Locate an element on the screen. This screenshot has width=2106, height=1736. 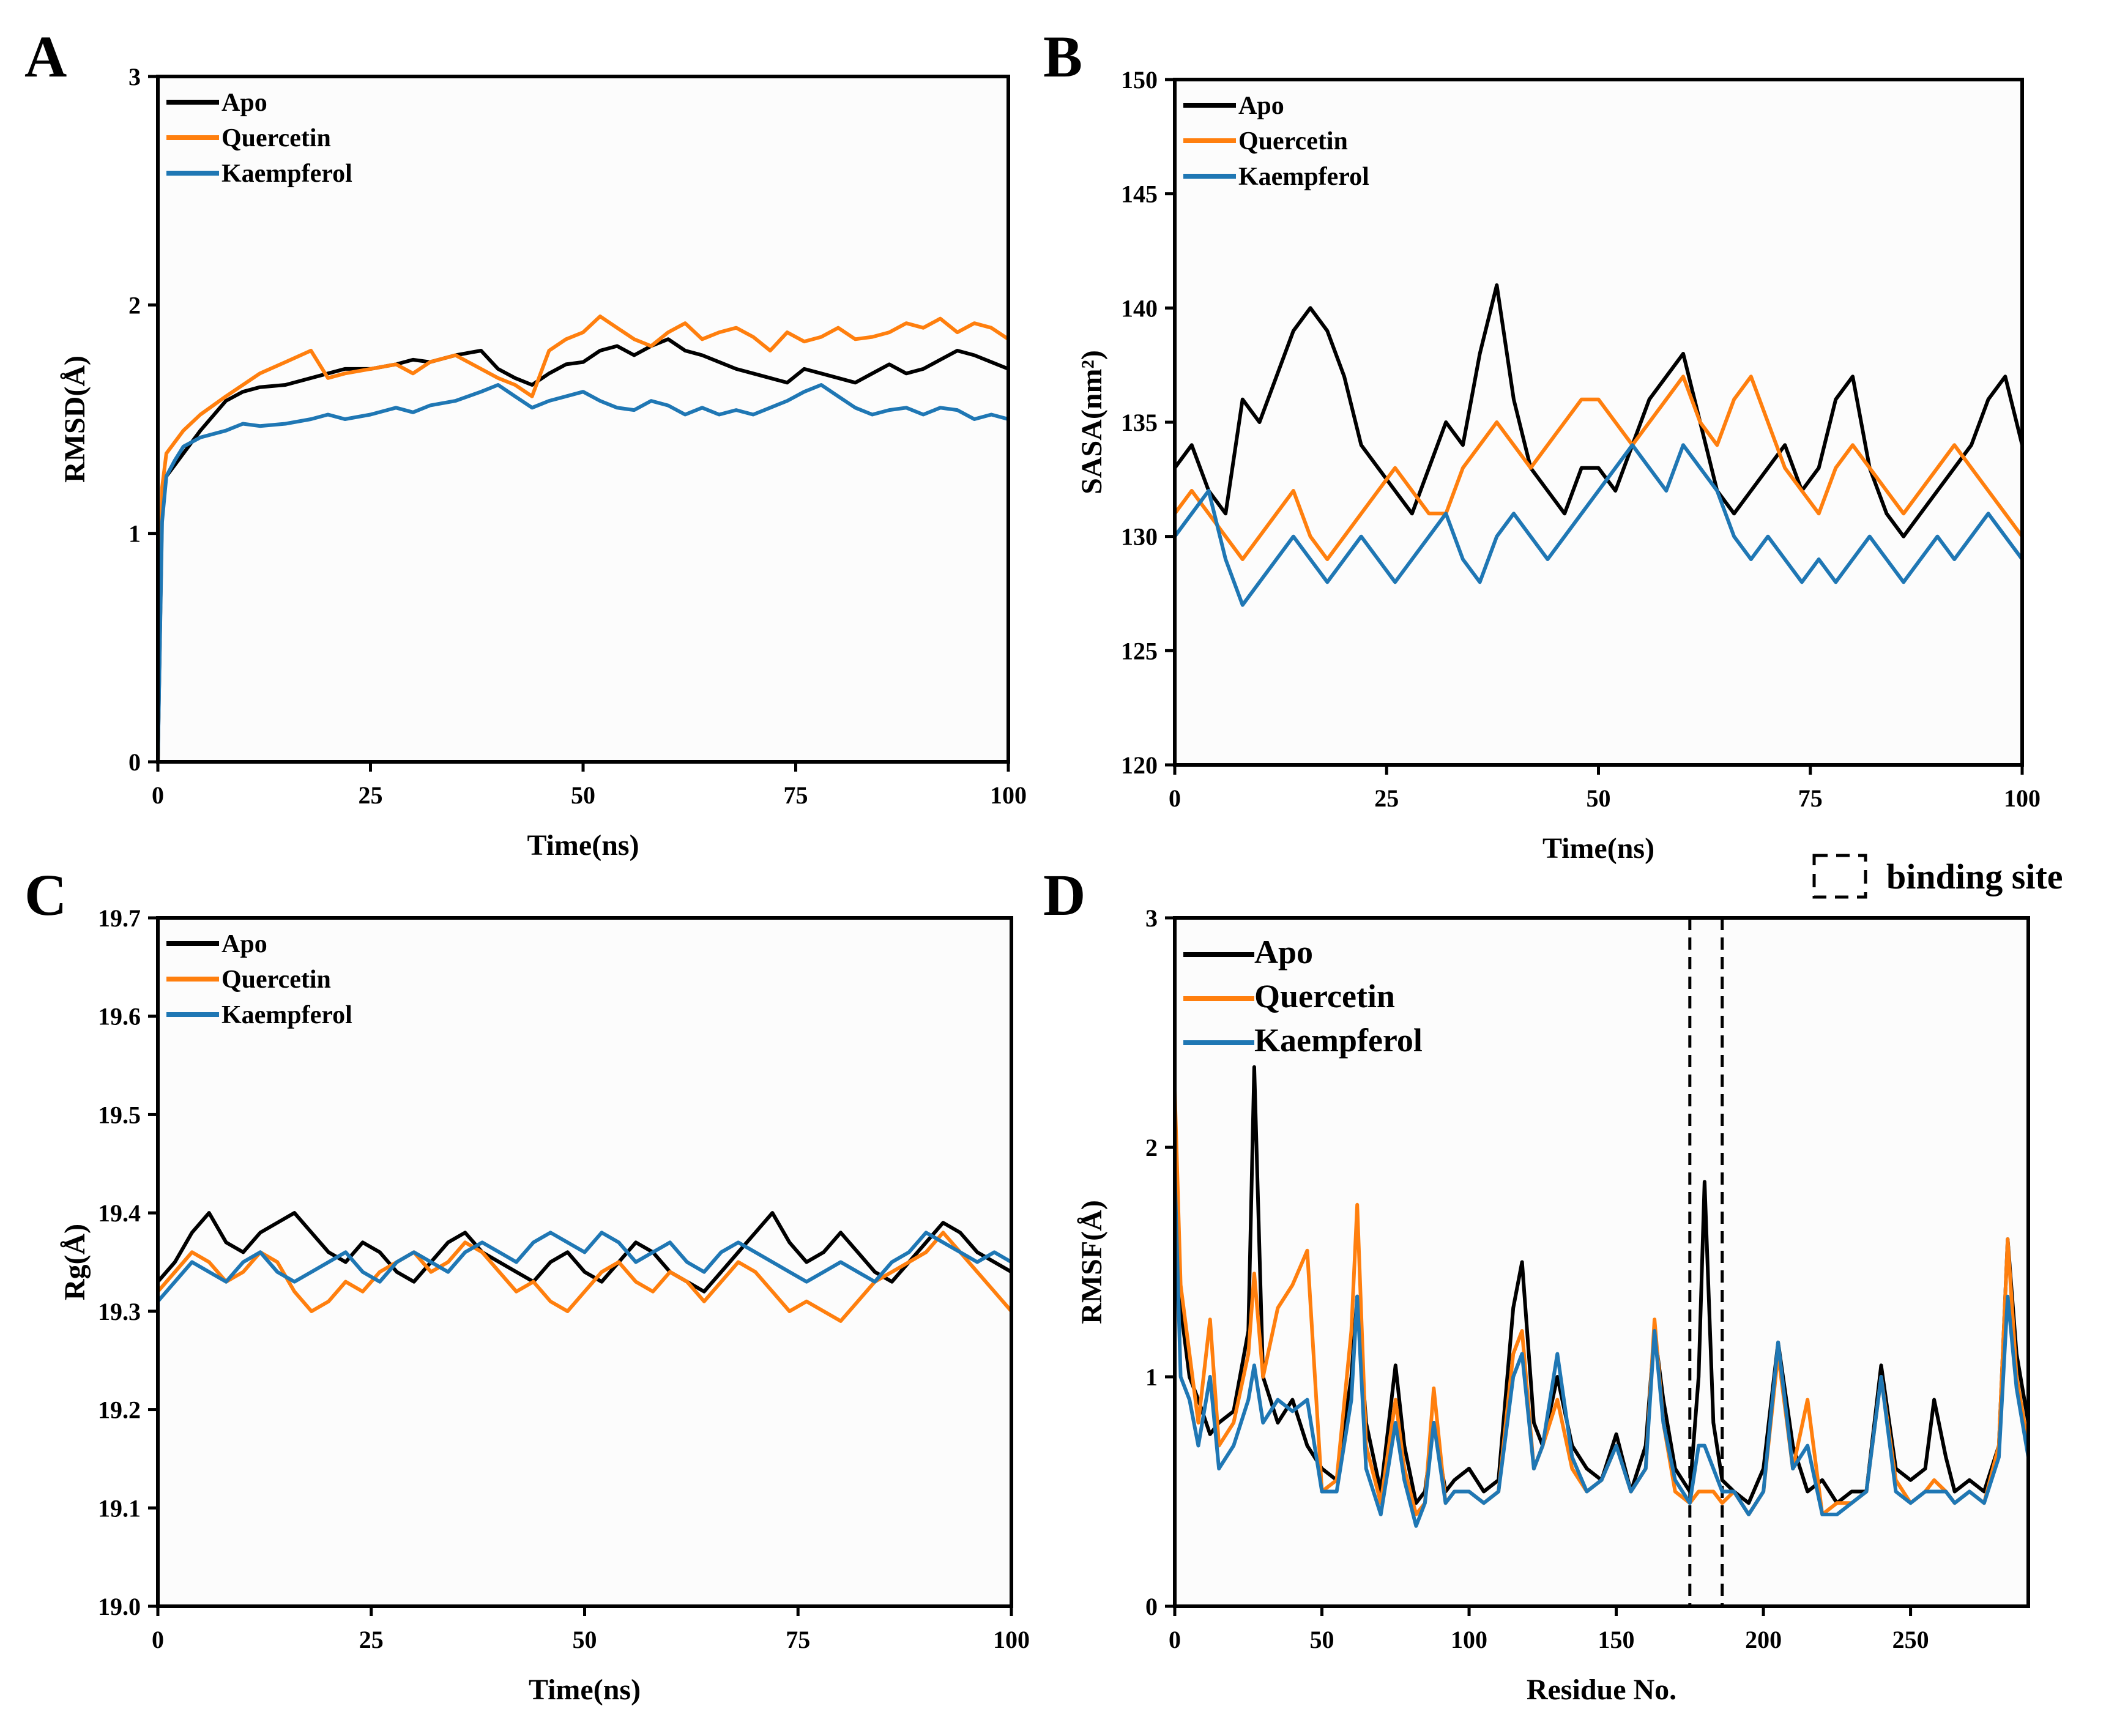
y-axis-label: SASA(nm²) is located at coordinates (1092, 422).